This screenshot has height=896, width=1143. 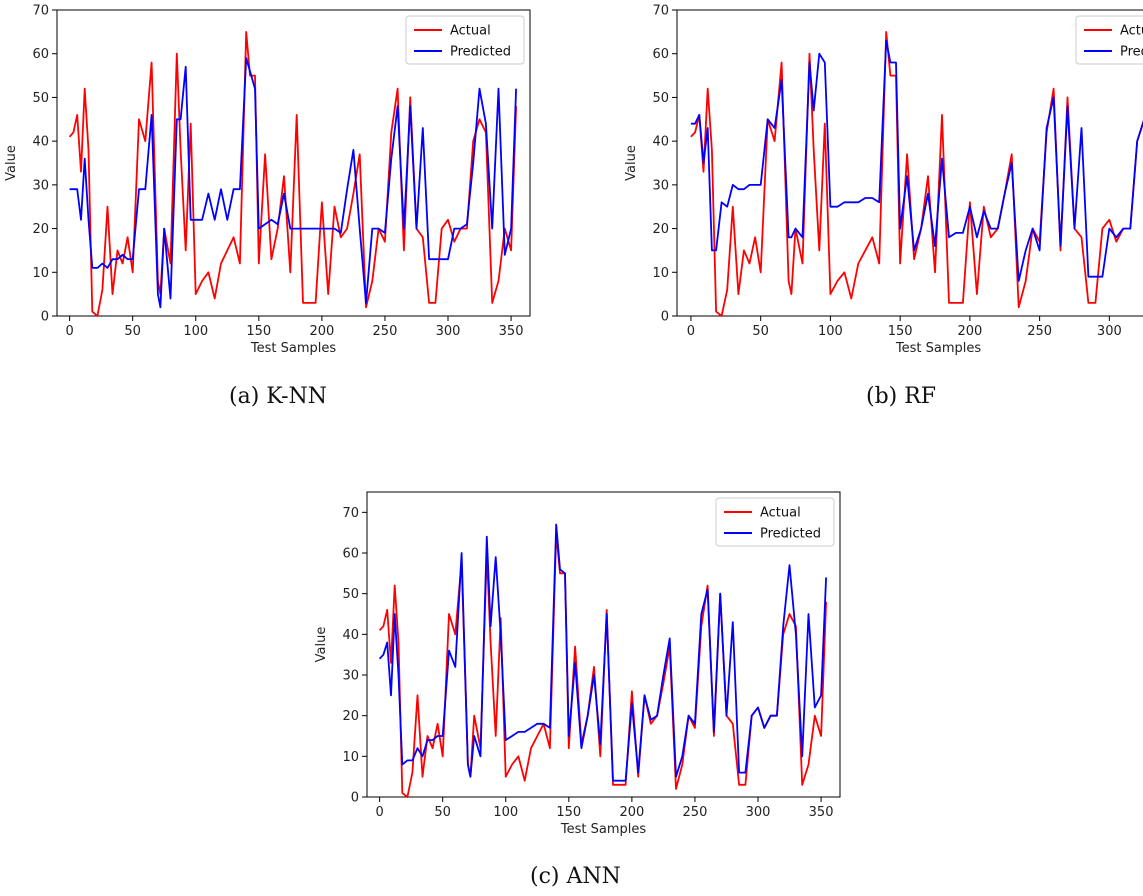 What do you see at coordinates (278, 396) in the screenshot?
I see `caption-knn: (a) K-NN` at bounding box center [278, 396].